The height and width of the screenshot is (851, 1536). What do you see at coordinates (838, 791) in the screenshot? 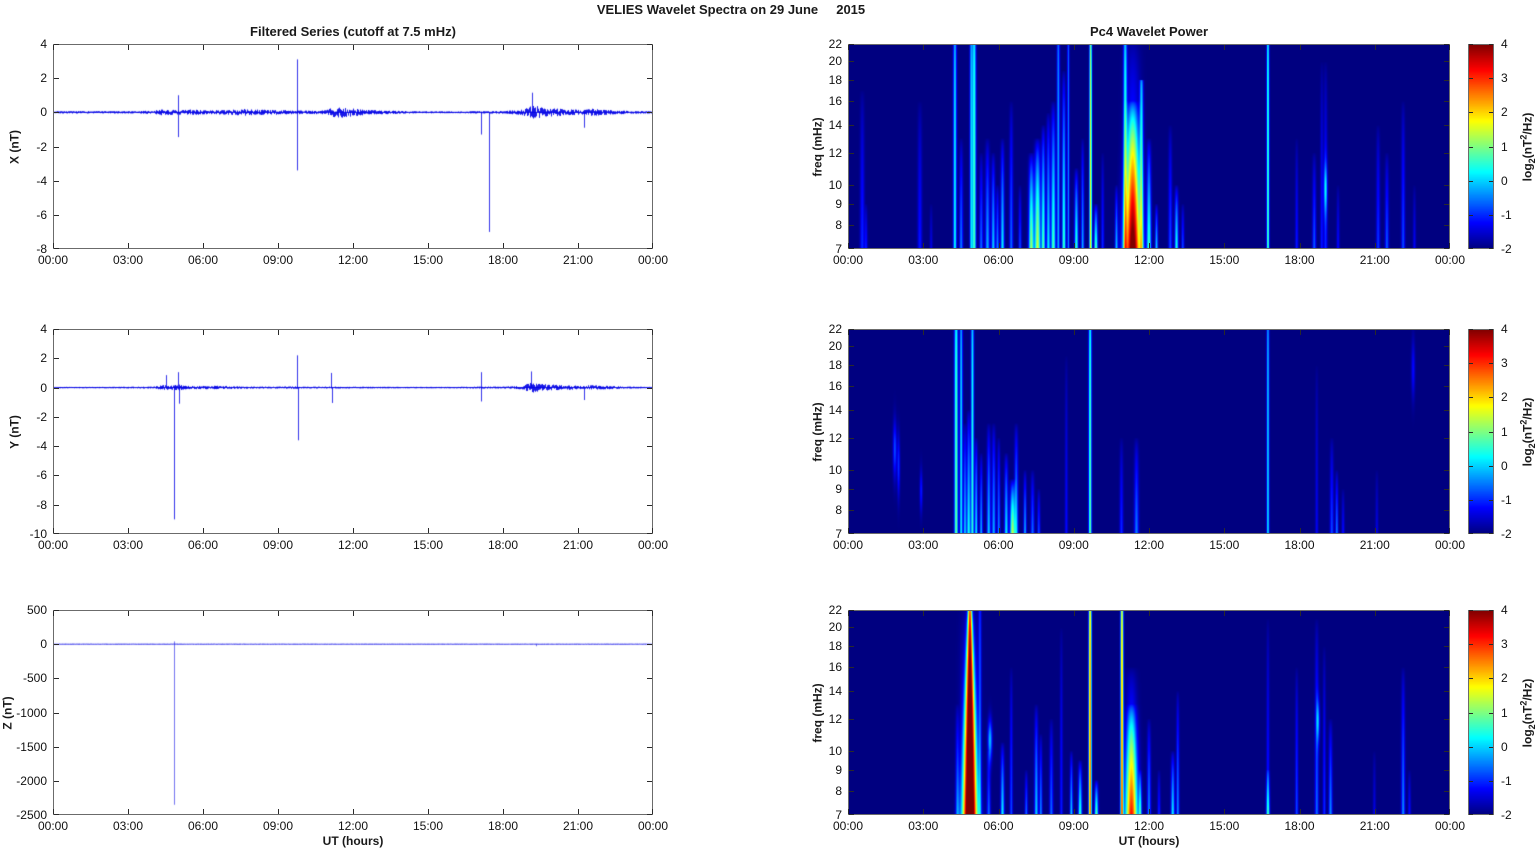
I see `y-tick-label: 8` at bounding box center [838, 791].